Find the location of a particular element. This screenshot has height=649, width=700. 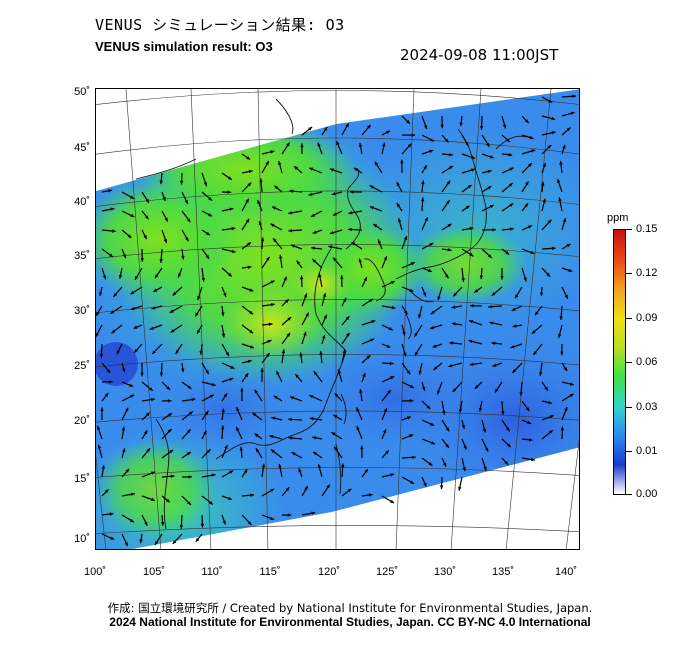

lon-label-110: 110˚ is located at coordinates (212, 572).